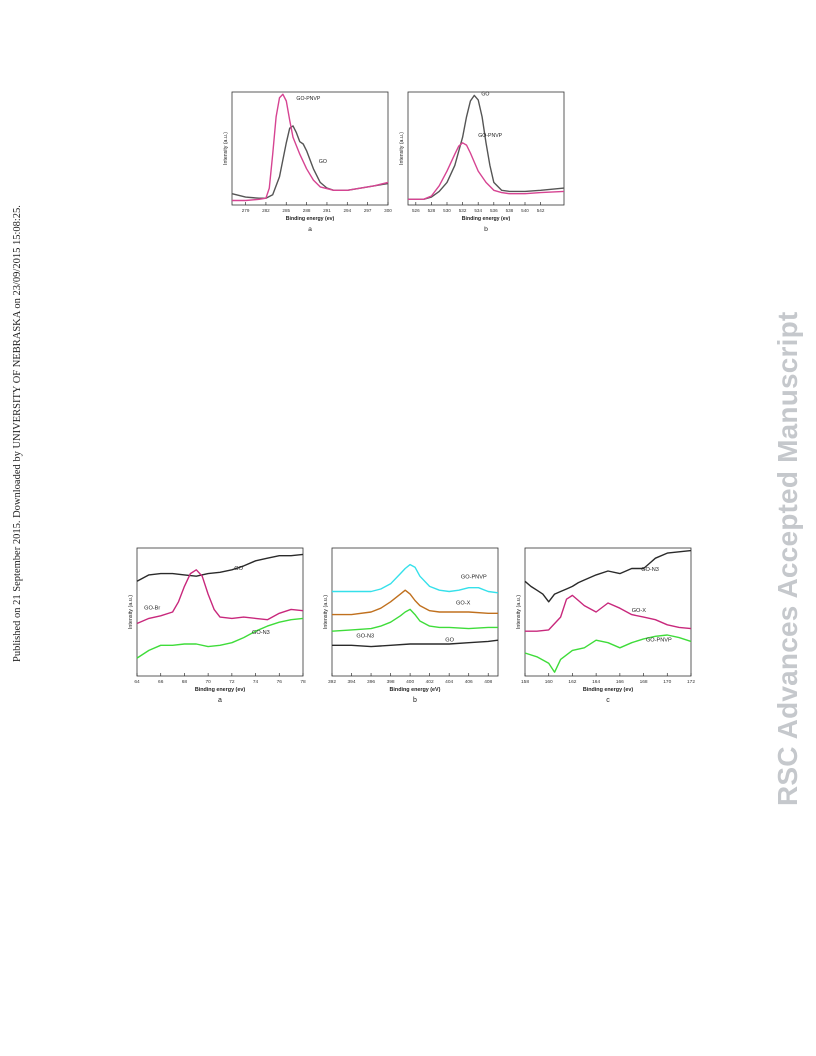 Image resolution: width=816 pixels, height=1056 pixels. What do you see at coordinates (161, 682) in the screenshot?
I see `x-tick-label: 66` at bounding box center [161, 682].